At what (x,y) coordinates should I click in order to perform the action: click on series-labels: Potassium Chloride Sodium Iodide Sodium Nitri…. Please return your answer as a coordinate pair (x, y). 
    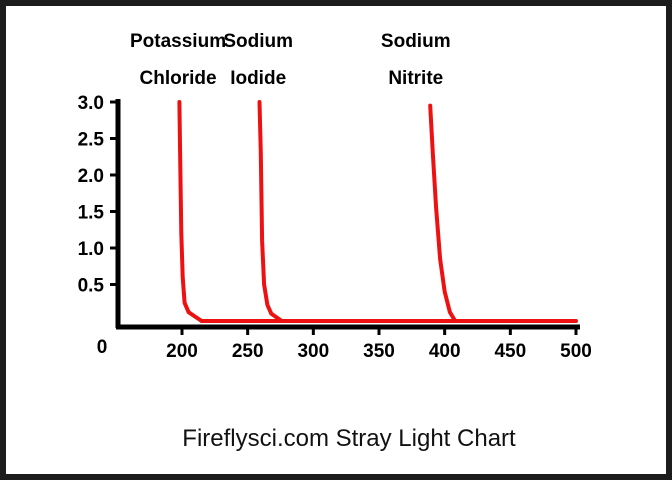
    Looking at the image, I should click on (290, 60).